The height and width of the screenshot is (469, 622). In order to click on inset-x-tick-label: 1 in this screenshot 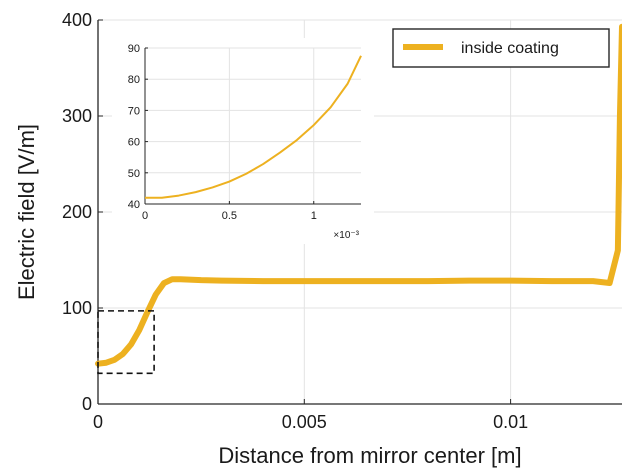, I will do `click(314, 216)`.